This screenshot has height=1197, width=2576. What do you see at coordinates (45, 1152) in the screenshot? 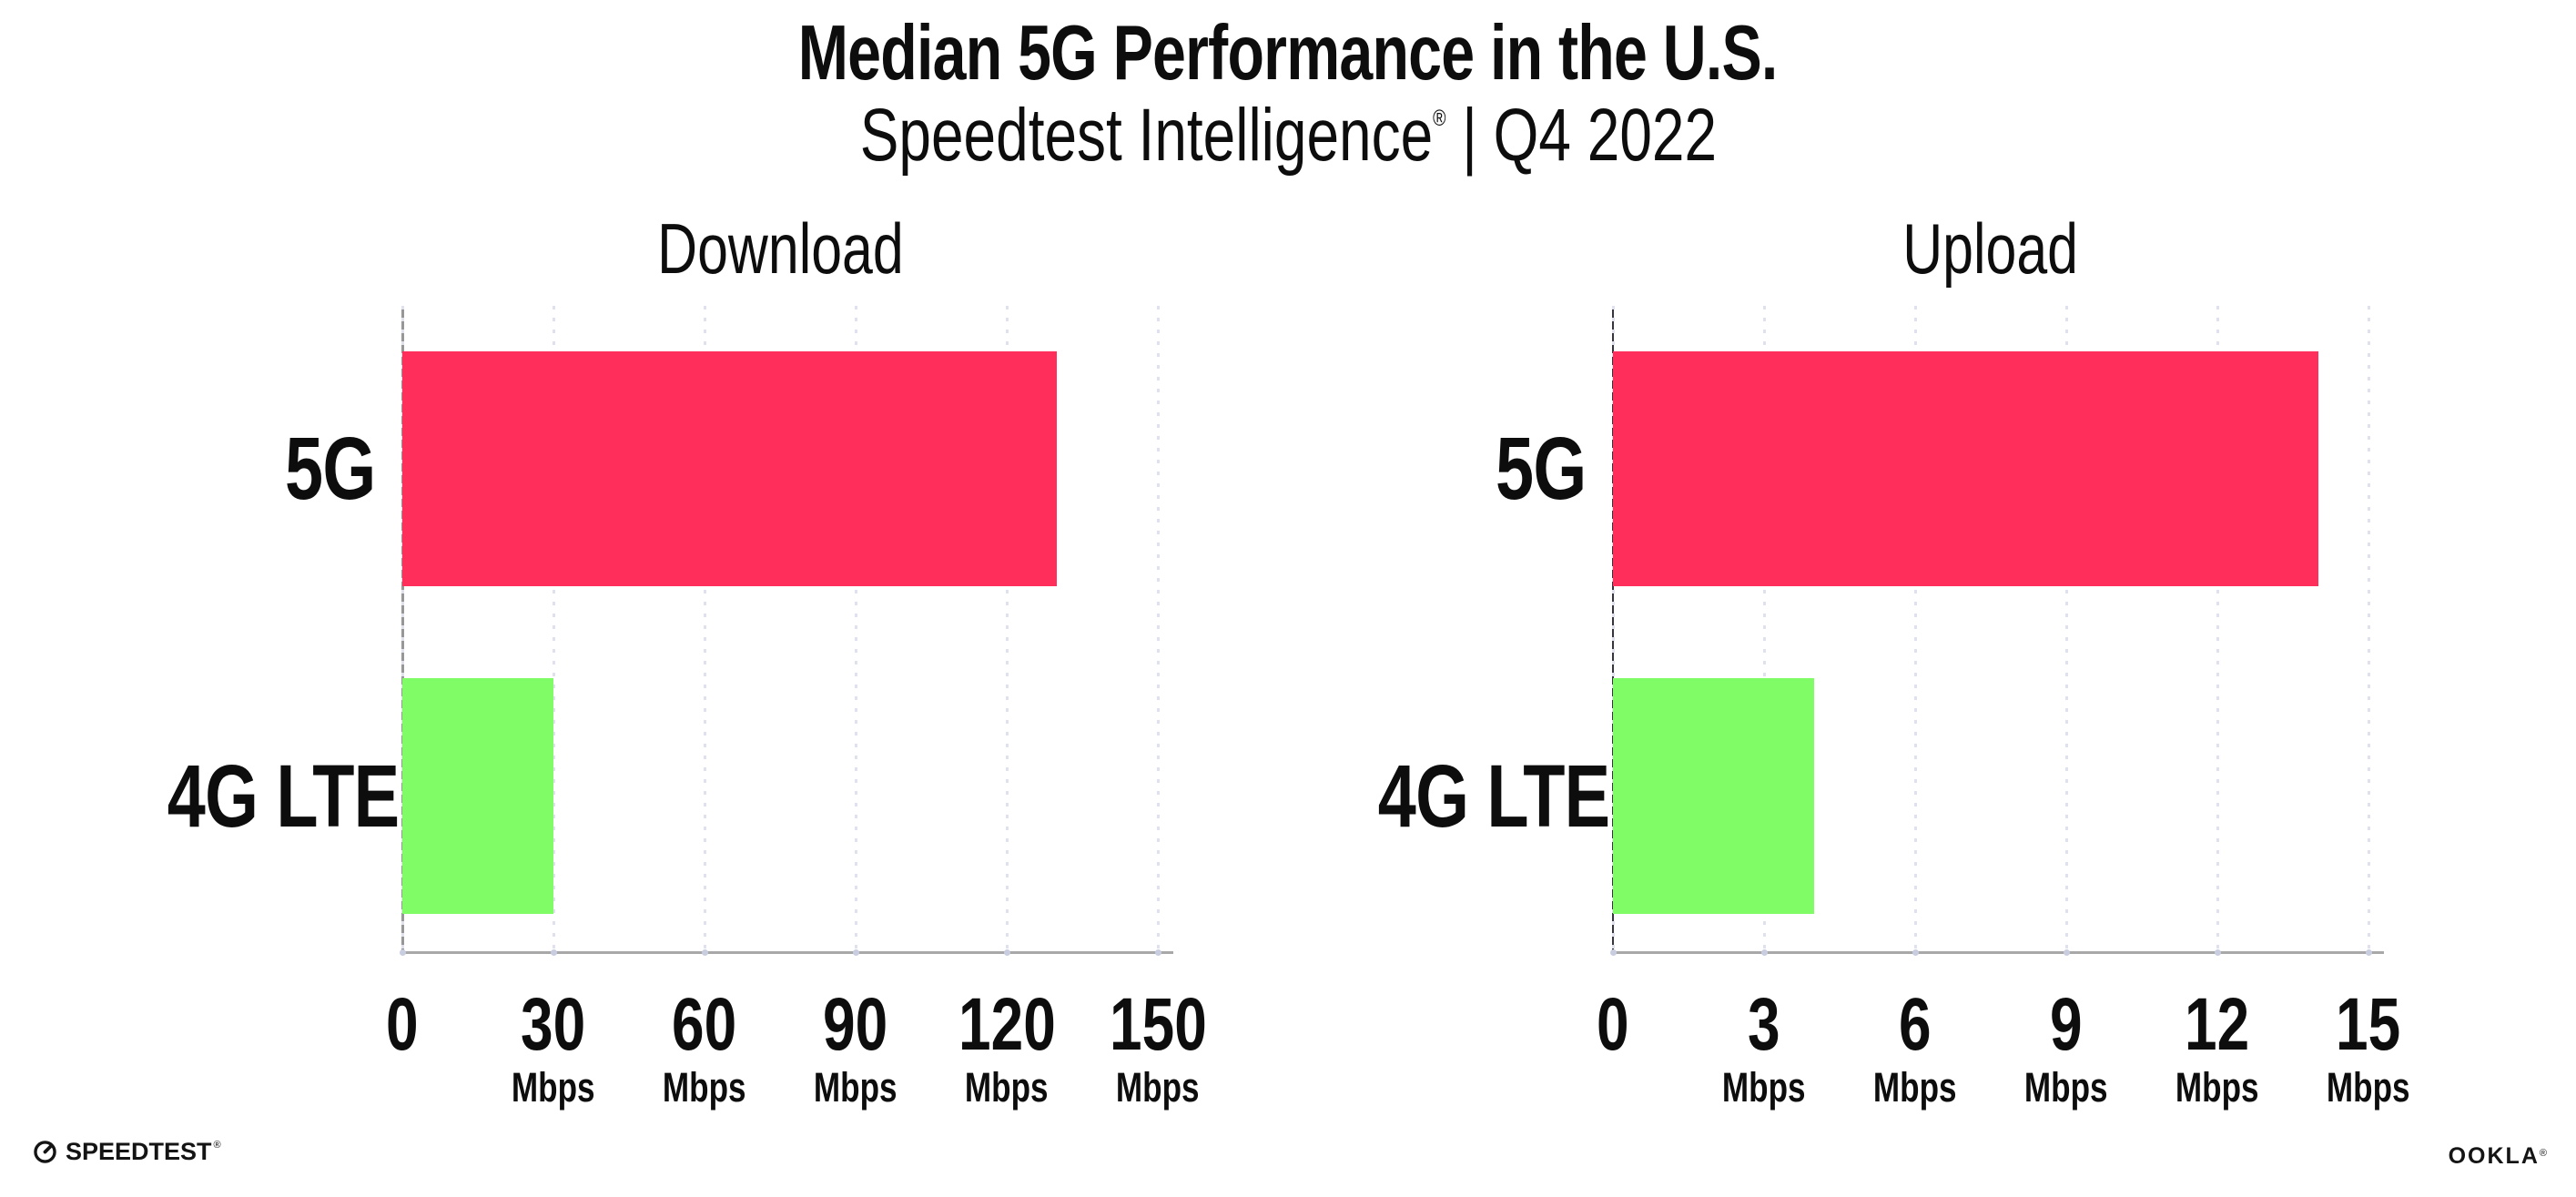
I see `speedtest-gauge-icon` at bounding box center [45, 1152].